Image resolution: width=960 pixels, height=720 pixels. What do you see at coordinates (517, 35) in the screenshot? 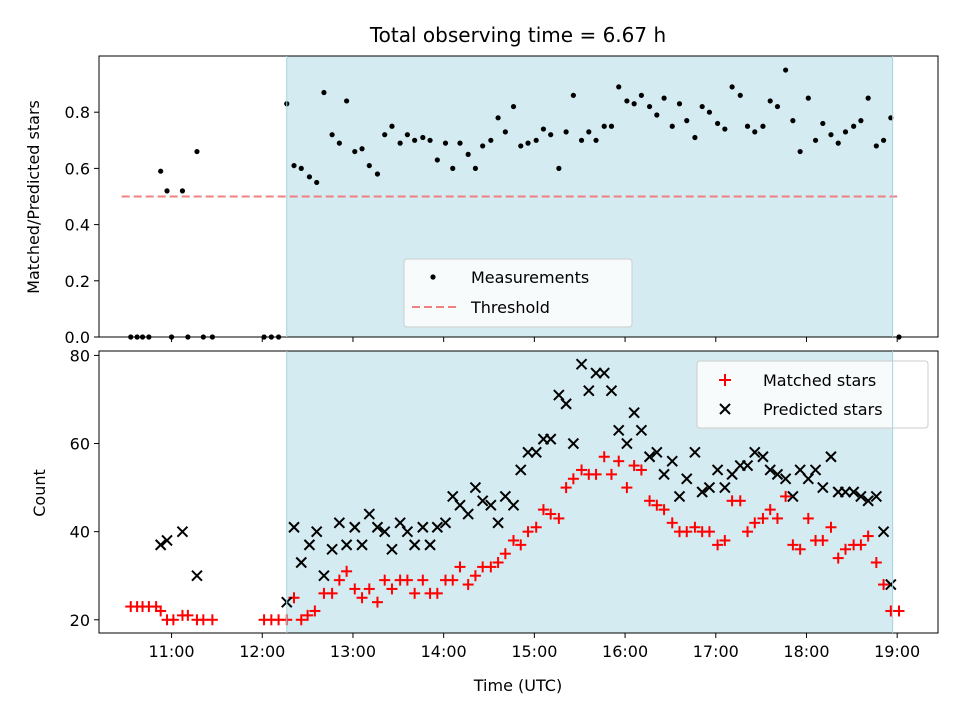
I see `chart-title: Total observing time = 6.67 h` at bounding box center [517, 35].